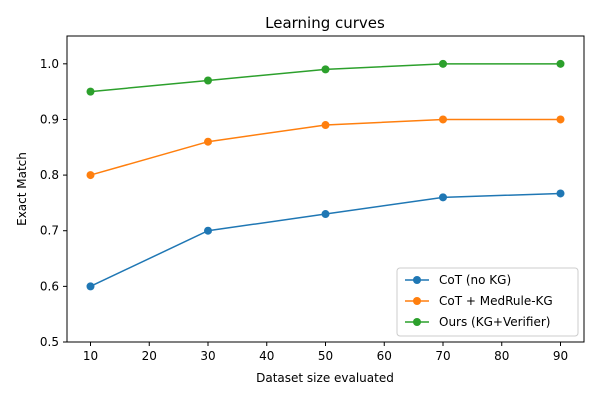 The image size is (600, 400). I want to click on chart-title: Learning curves, so click(325, 23).